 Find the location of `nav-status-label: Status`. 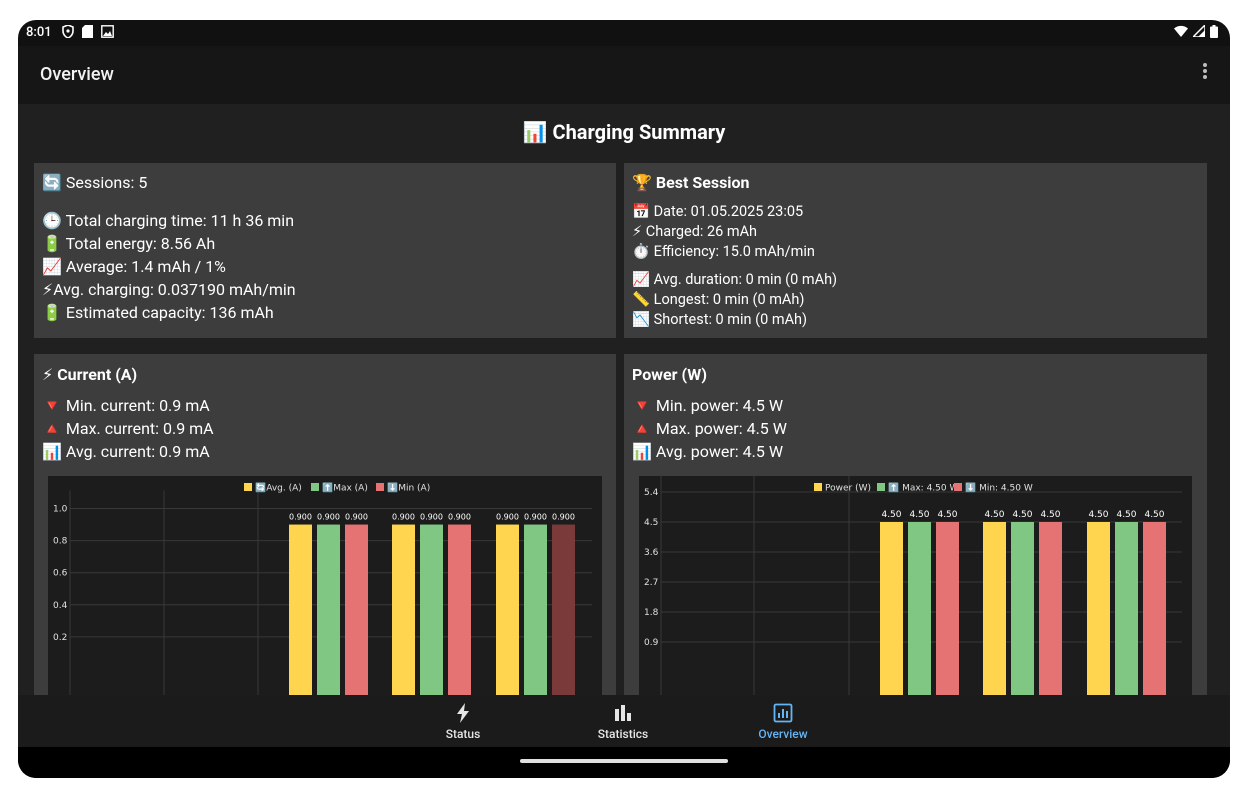

nav-status-label: Status is located at coordinates (463, 734).